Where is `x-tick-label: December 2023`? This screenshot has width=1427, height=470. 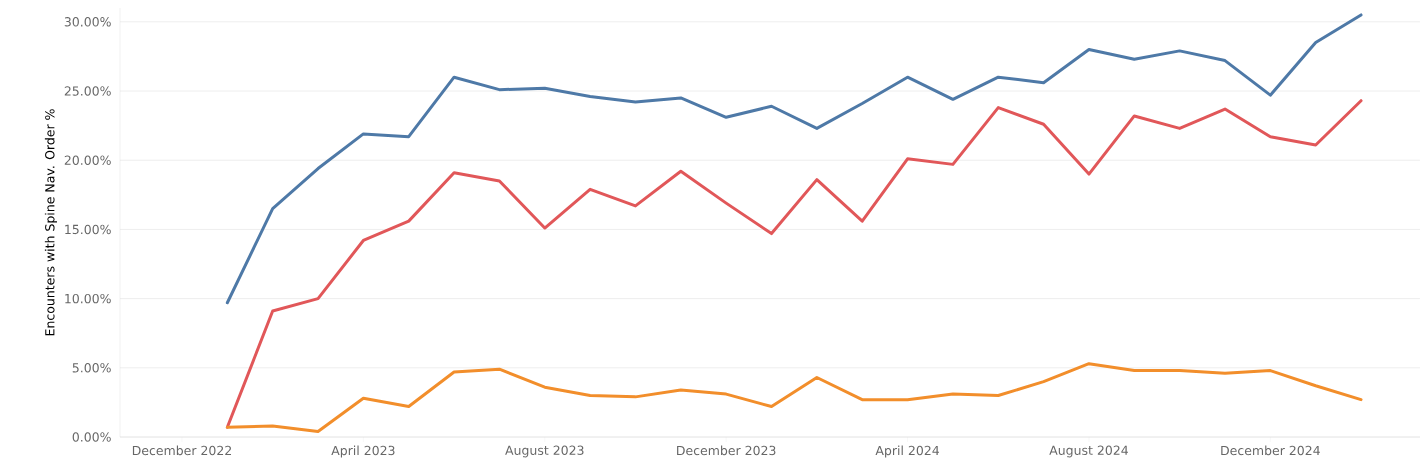 x-tick-label: December 2023 is located at coordinates (726, 450).